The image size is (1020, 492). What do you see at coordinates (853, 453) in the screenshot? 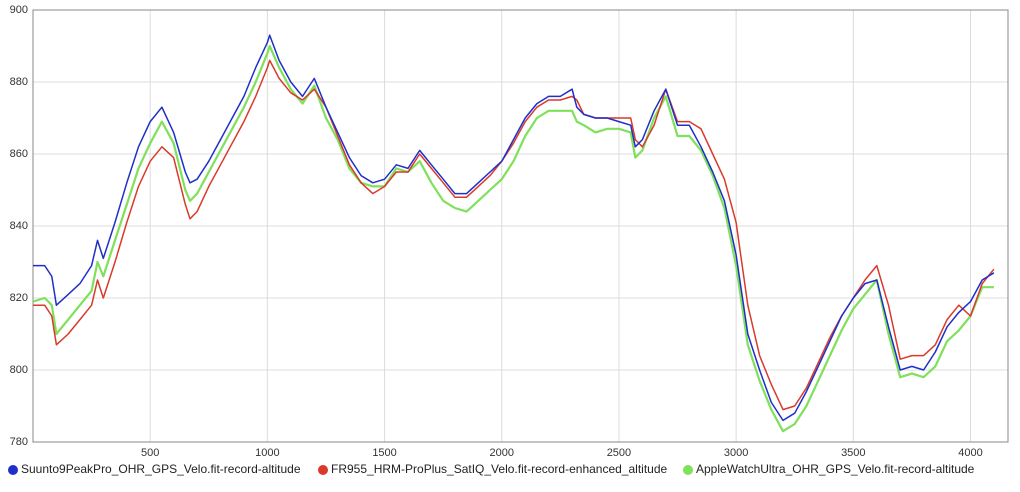
I see `x-tick-label: 3500` at bounding box center [853, 453].